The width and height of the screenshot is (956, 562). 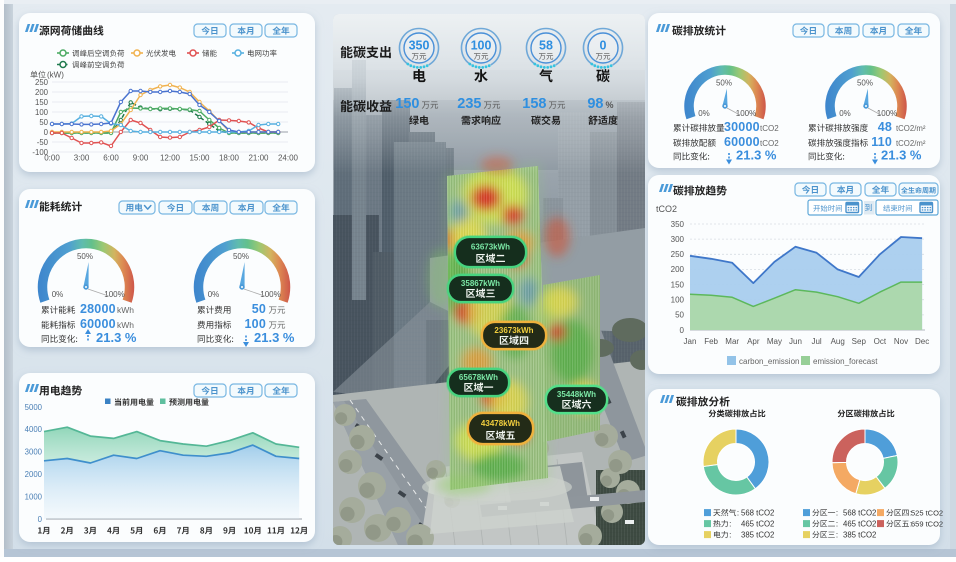 I want to click on svg-text: 110, so click(x=881, y=142).